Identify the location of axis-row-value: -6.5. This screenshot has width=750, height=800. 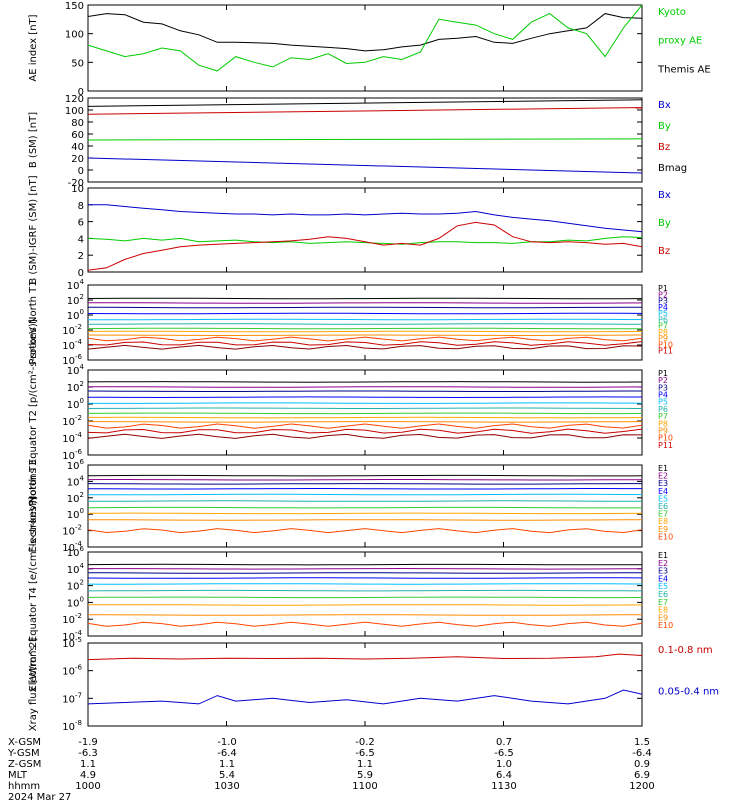
(504, 753).